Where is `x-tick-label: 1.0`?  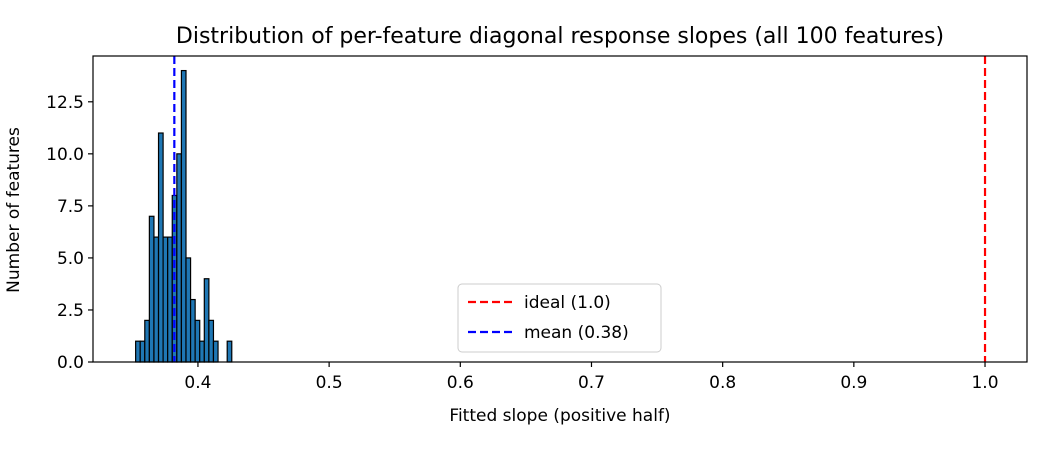
x-tick-label: 1.0 is located at coordinates (984, 383).